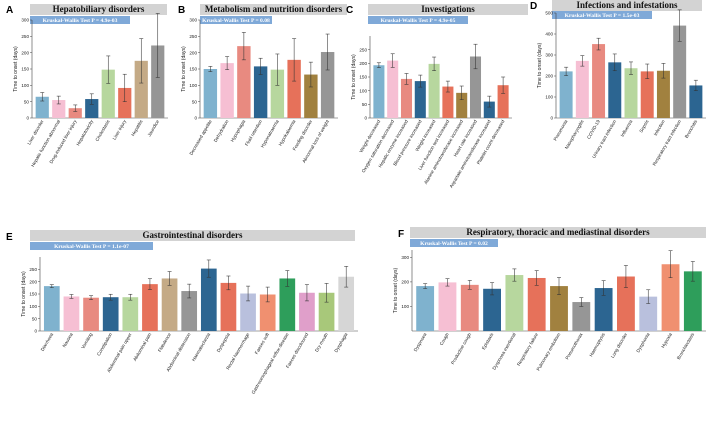 This screenshot has height=433, width=708. I want to click on panel-label-D: D, so click(533, 6).